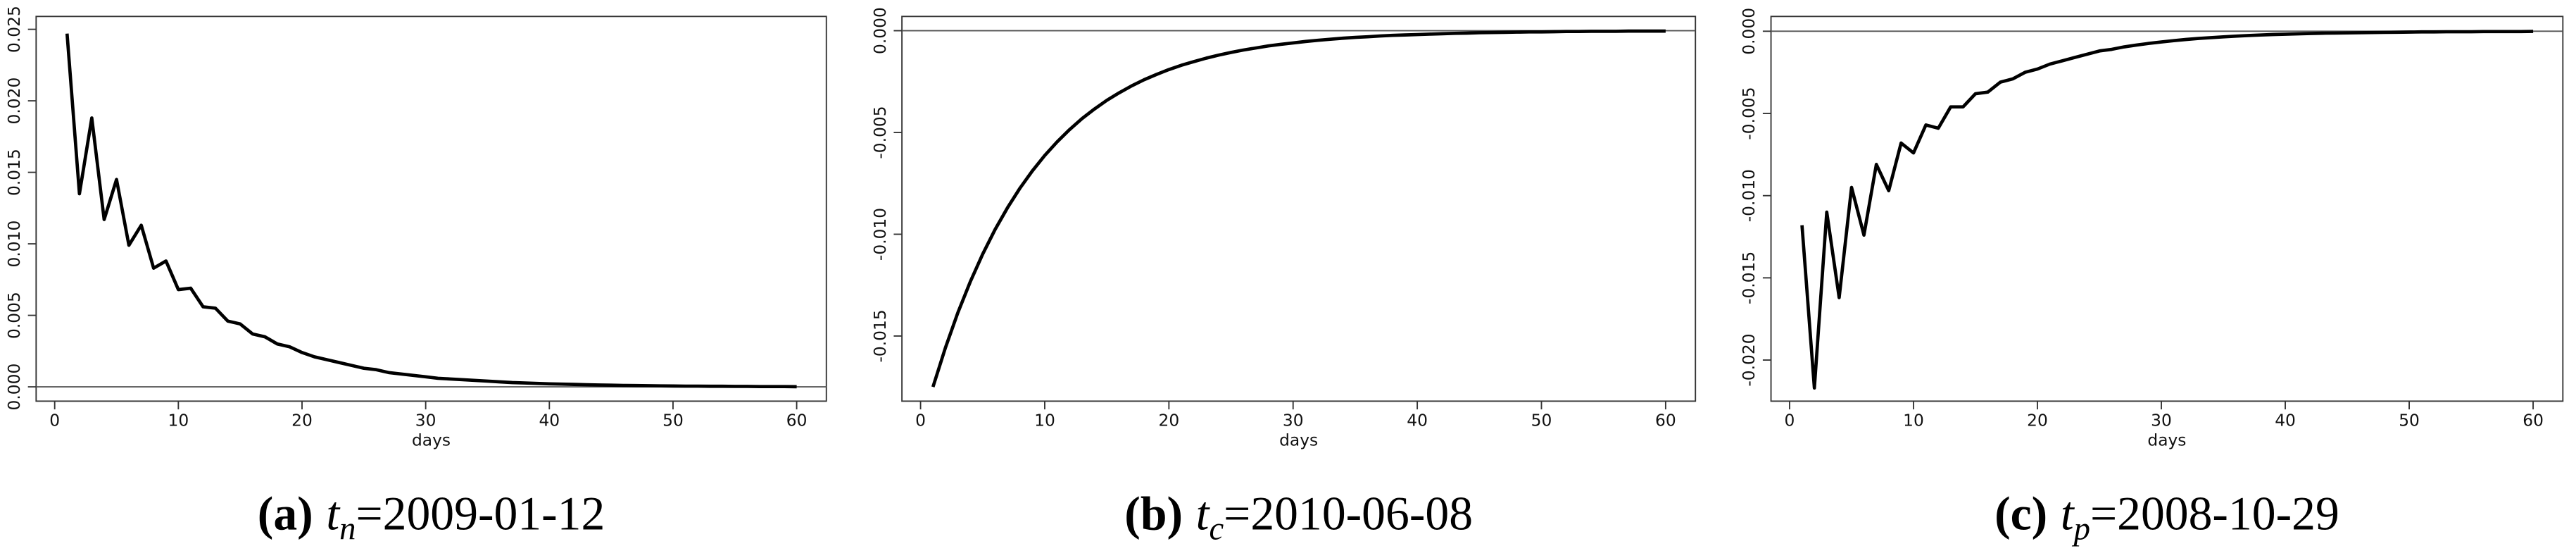 This screenshot has height=558, width=2576. What do you see at coordinates (14, 245) in the screenshot?
I see `y-tick-label: 0.010` at bounding box center [14, 245].